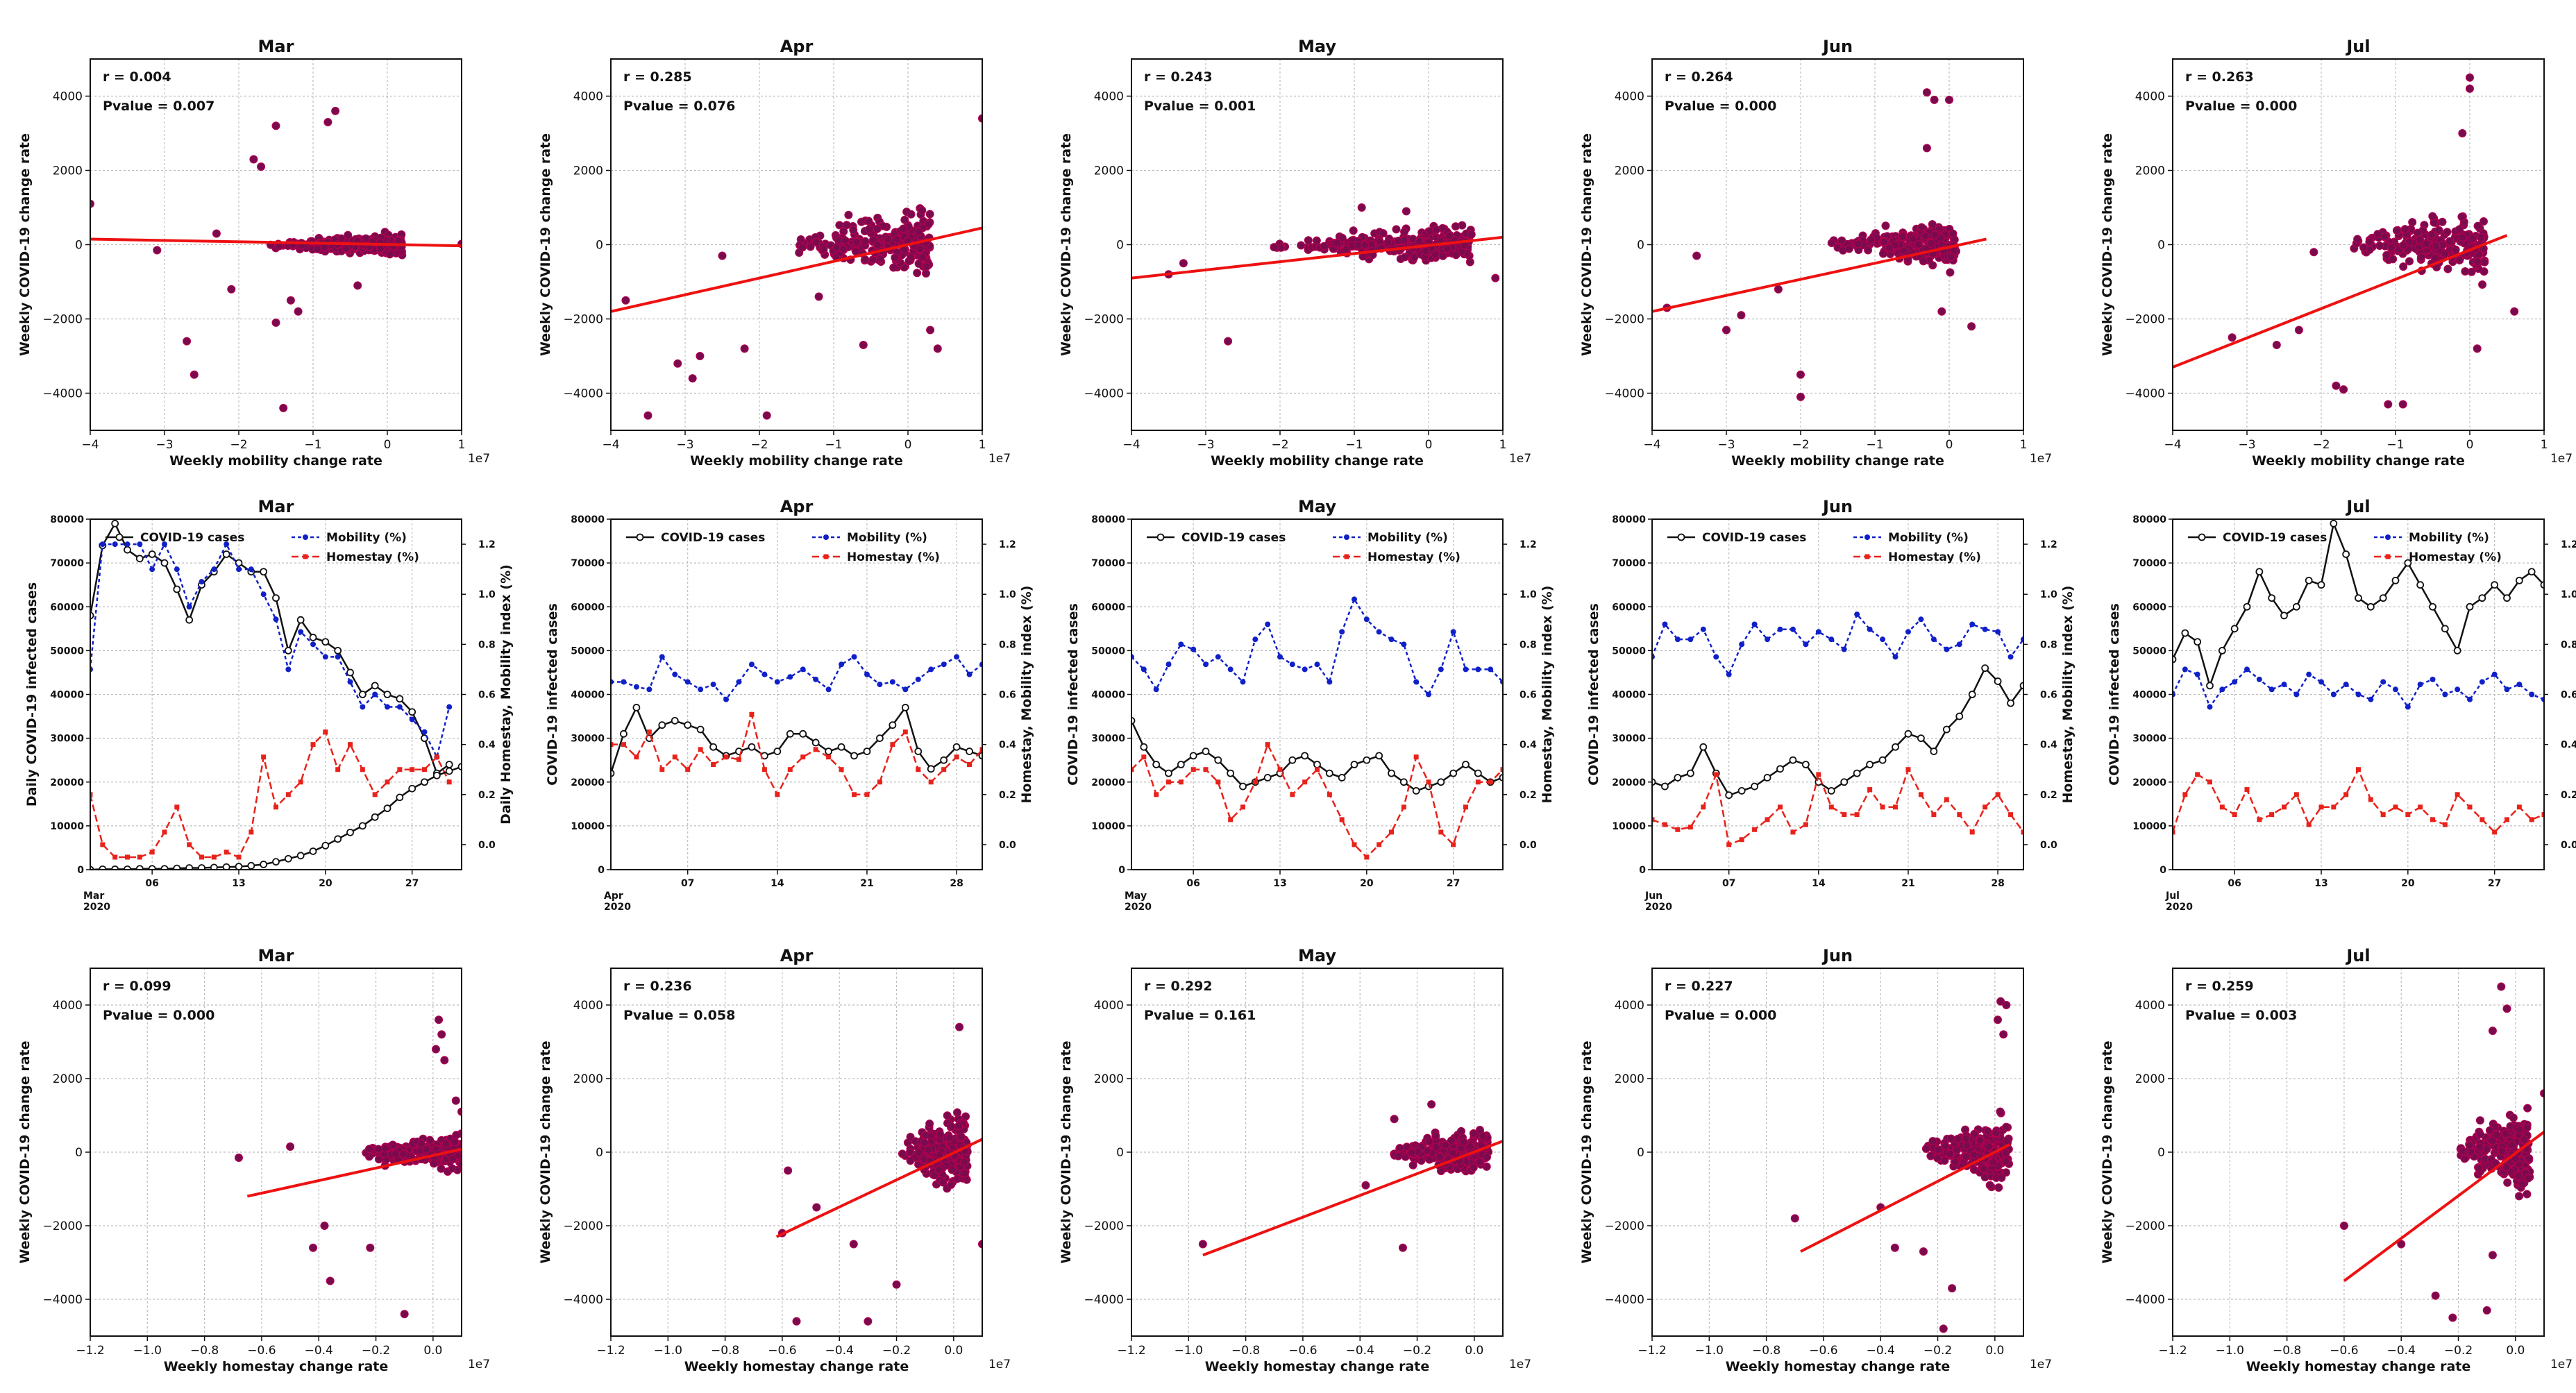  Describe the element at coordinates (2179, 907) in the screenshot. I see `date-label-year: 2020` at that location.